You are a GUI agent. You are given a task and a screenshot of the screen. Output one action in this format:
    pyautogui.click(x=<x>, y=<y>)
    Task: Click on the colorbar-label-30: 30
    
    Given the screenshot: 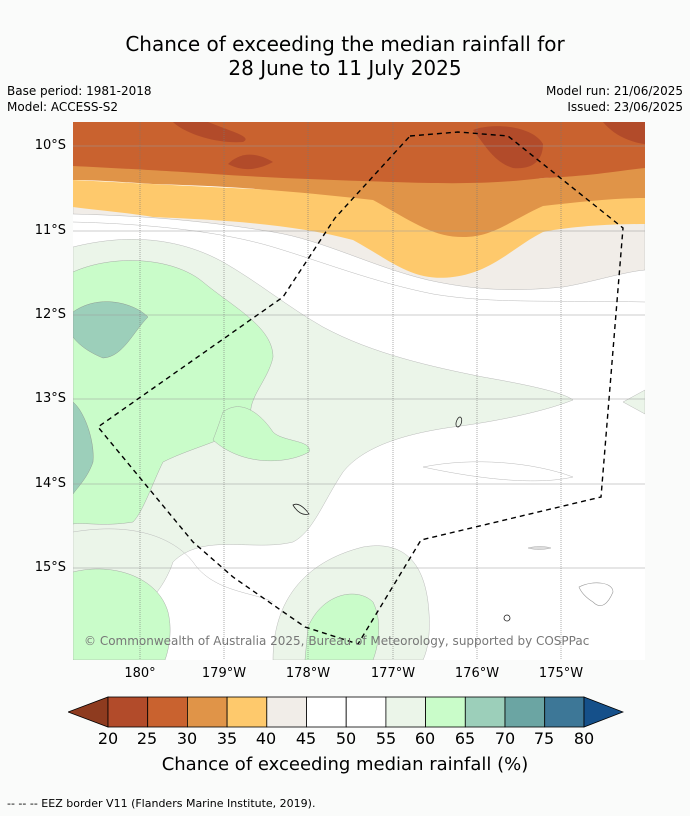 What is the action you would take?
    pyautogui.click(x=187, y=738)
    